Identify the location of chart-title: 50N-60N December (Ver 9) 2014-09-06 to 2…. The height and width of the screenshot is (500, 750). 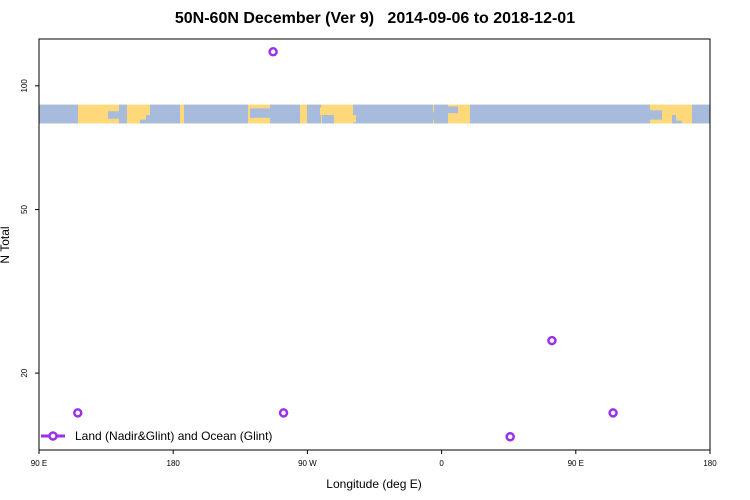
(375, 18).